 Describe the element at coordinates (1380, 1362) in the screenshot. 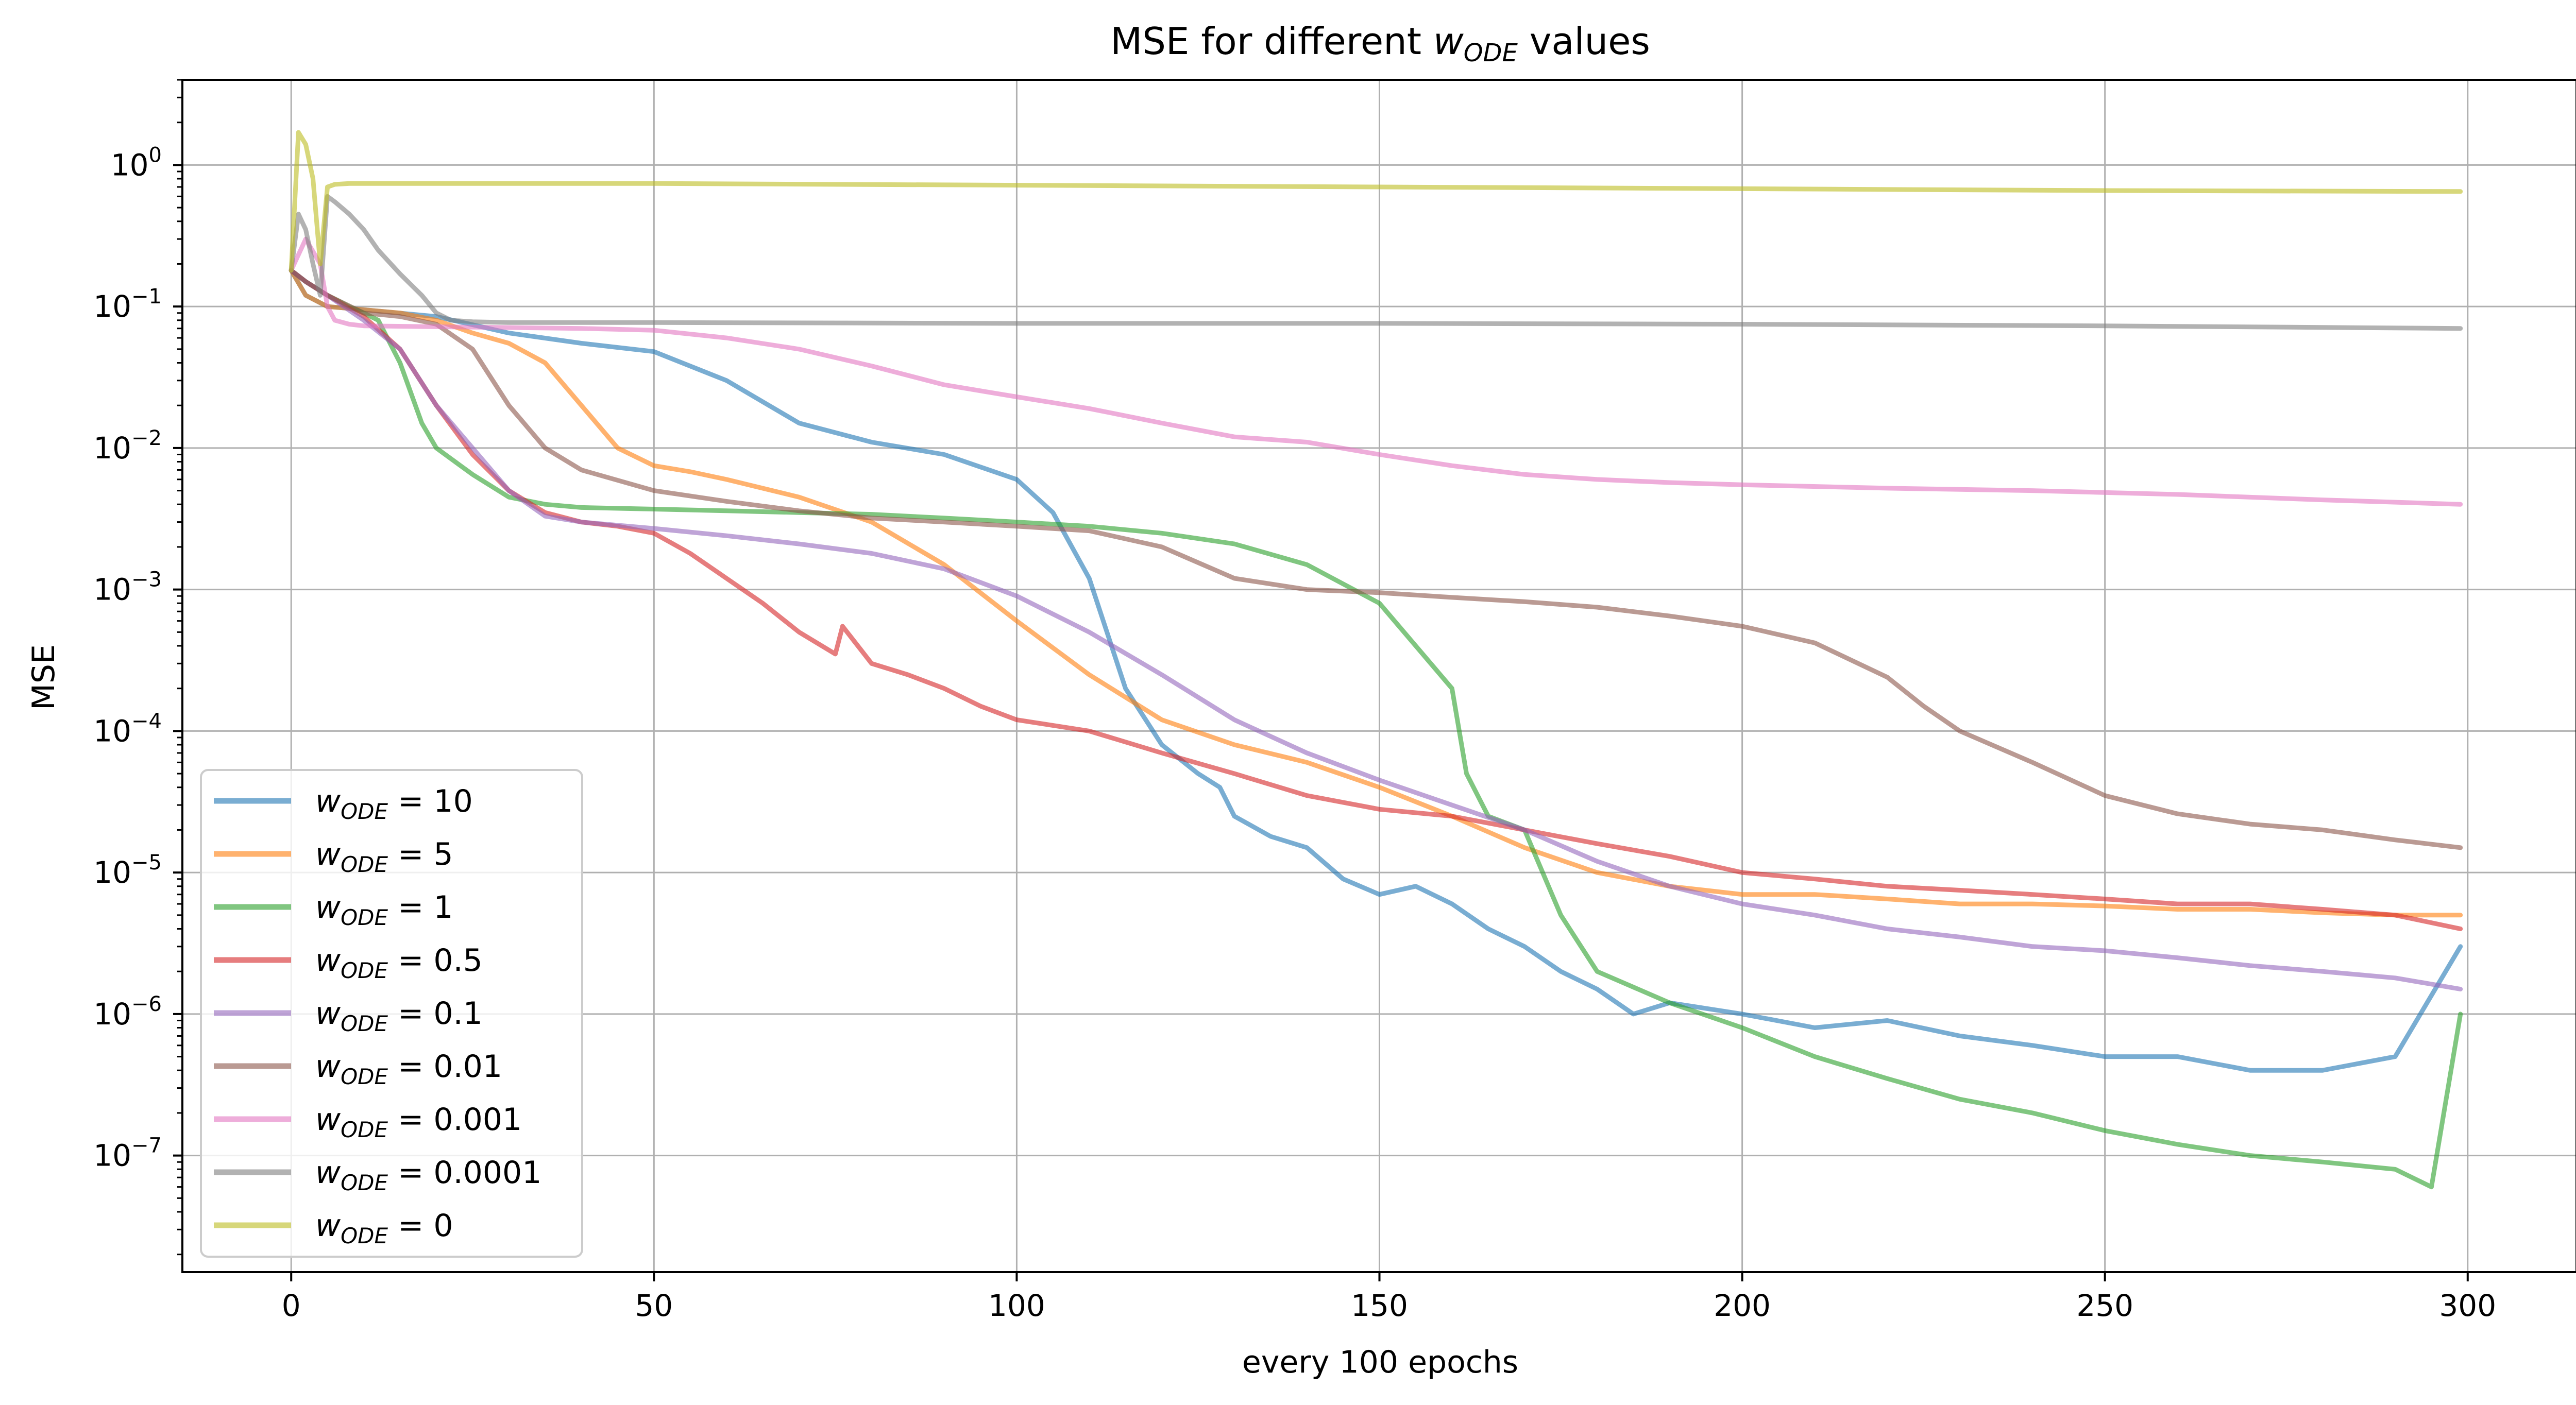

I see `x-axis-label: every 100 epochs` at that location.